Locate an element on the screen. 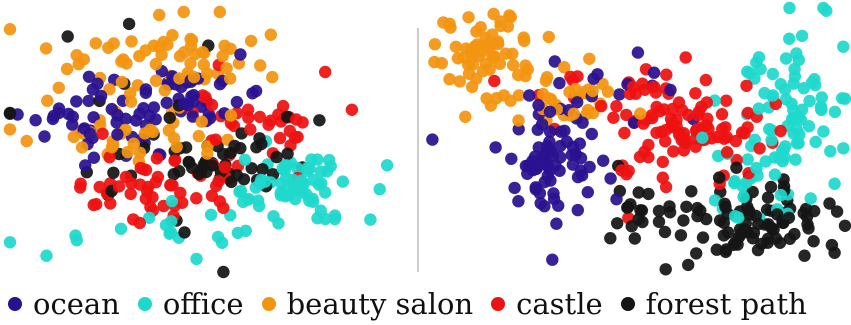 This screenshot has width=851, height=325. legend-label-office: office is located at coordinates (203, 304).